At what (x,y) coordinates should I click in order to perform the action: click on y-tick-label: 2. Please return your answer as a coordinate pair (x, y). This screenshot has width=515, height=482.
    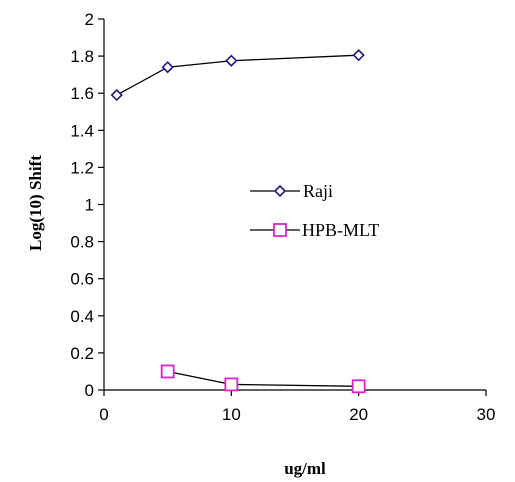
    Looking at the image, I should click on (89, 19).